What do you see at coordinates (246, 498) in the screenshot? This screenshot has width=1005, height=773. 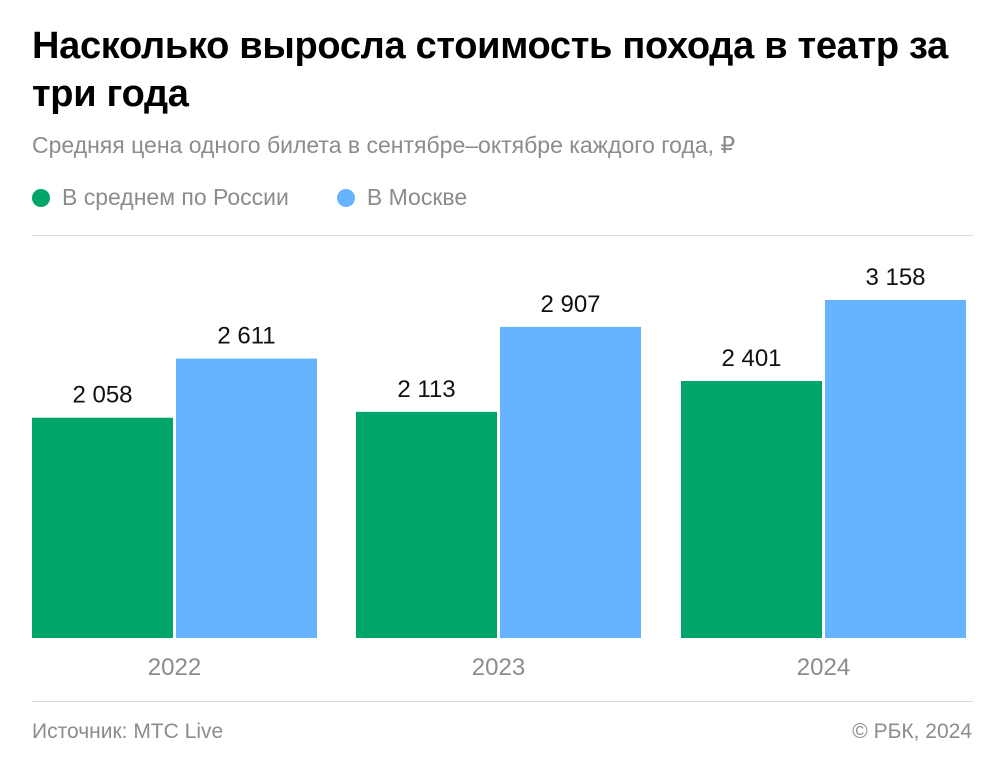 I see `bar-moscow-2022` at bounding box center [246, 498].